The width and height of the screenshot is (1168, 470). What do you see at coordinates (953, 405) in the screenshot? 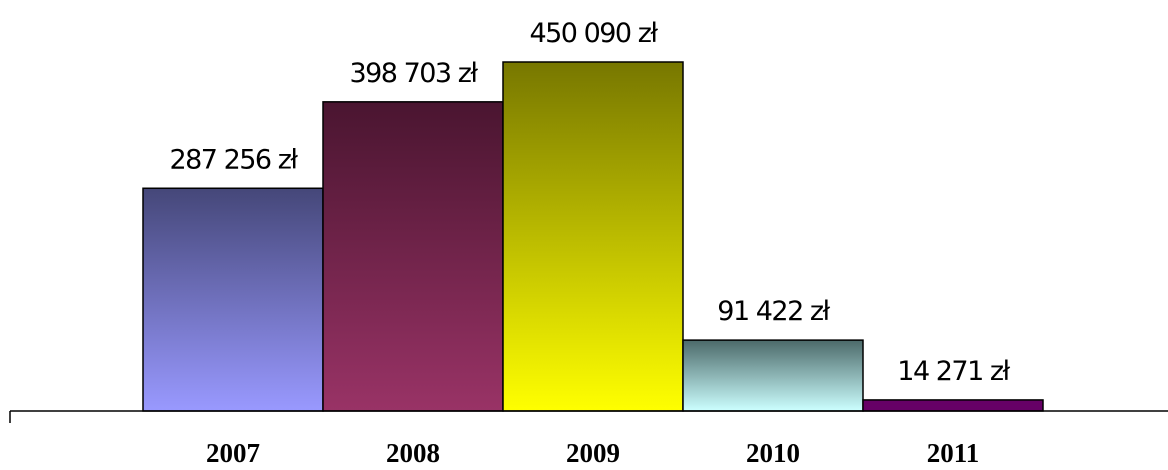
I see `bar-2011` at bounding box center [953, 405].